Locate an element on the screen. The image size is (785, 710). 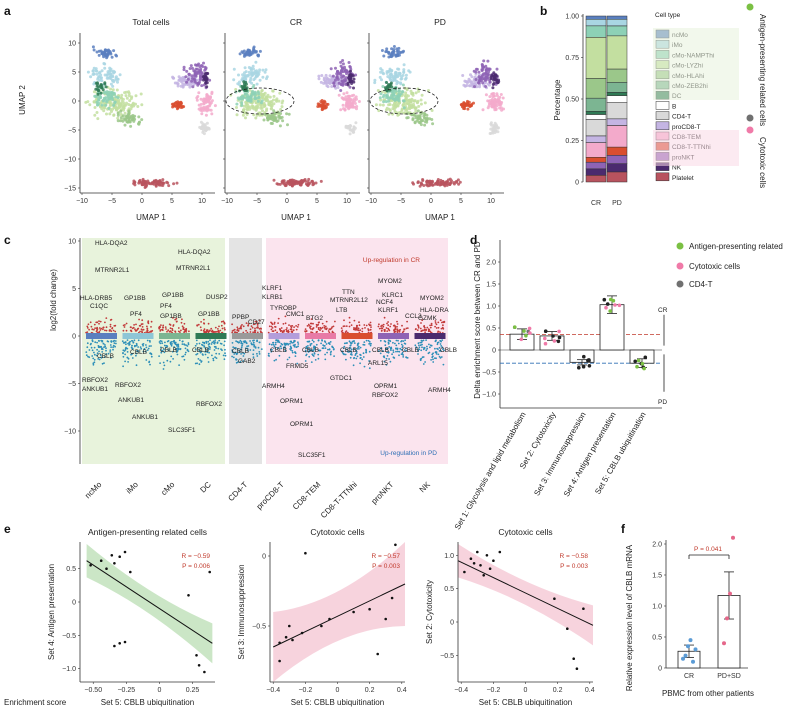
gene-label: SLC35F1 is located at coordinates (182, 430).